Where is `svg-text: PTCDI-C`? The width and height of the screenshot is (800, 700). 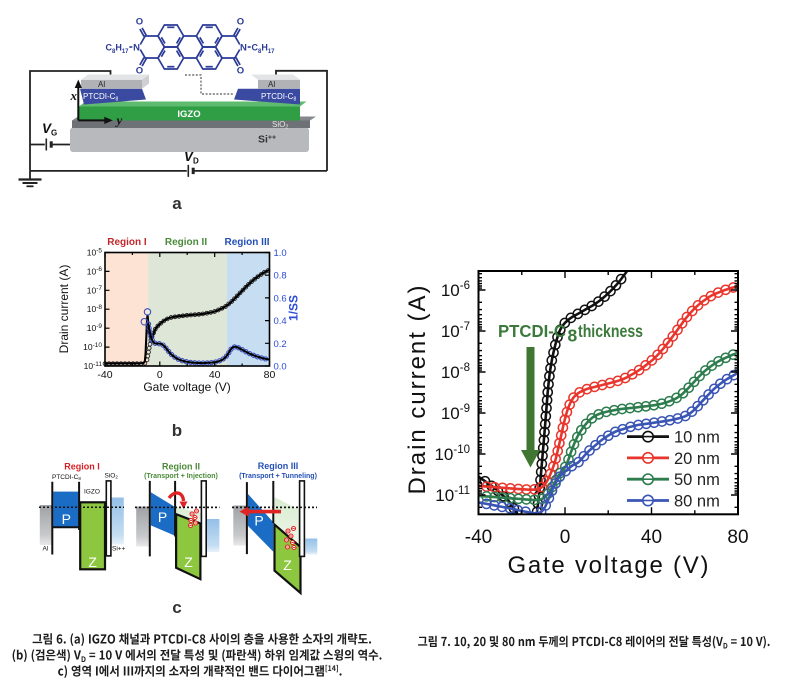
svg-text: PTCDI-C is located at coordinates (532, 331).